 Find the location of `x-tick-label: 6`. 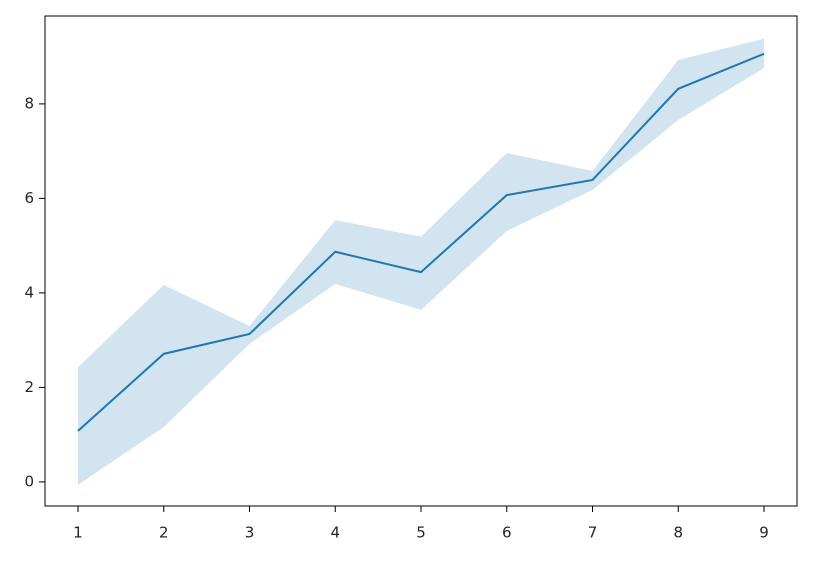

x-tick-label: 6 is located at coordinates (507, 533).